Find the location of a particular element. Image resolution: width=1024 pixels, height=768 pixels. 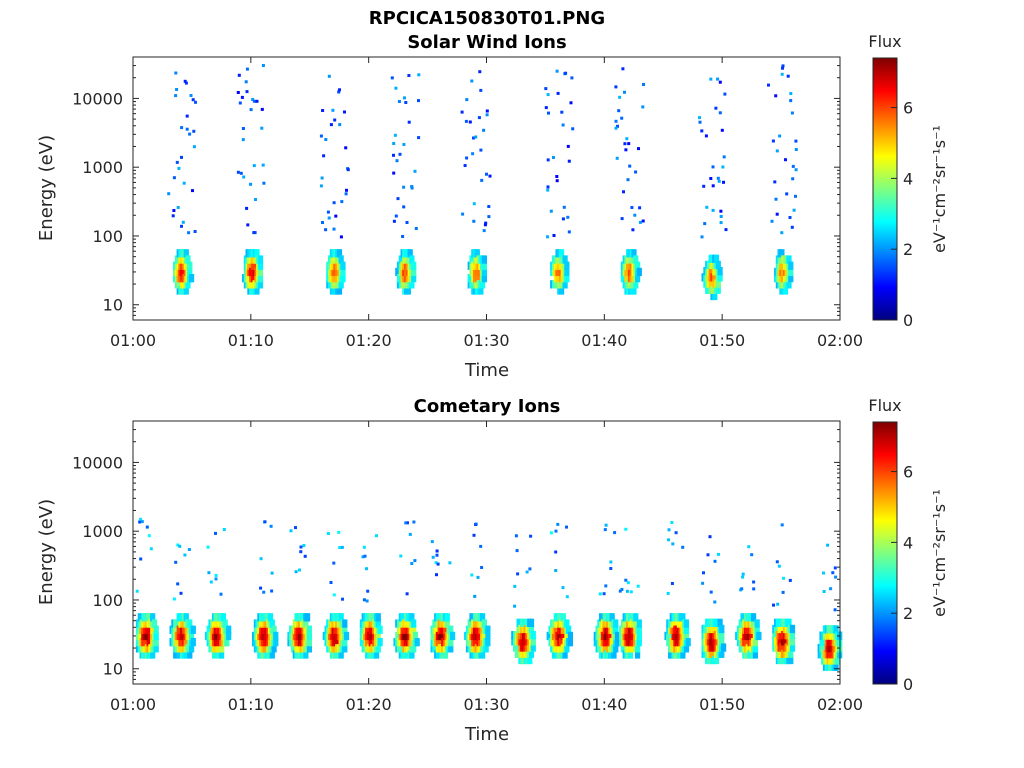

panel-title-cometary: Cometary Ions is located at coordinates (487, 406).